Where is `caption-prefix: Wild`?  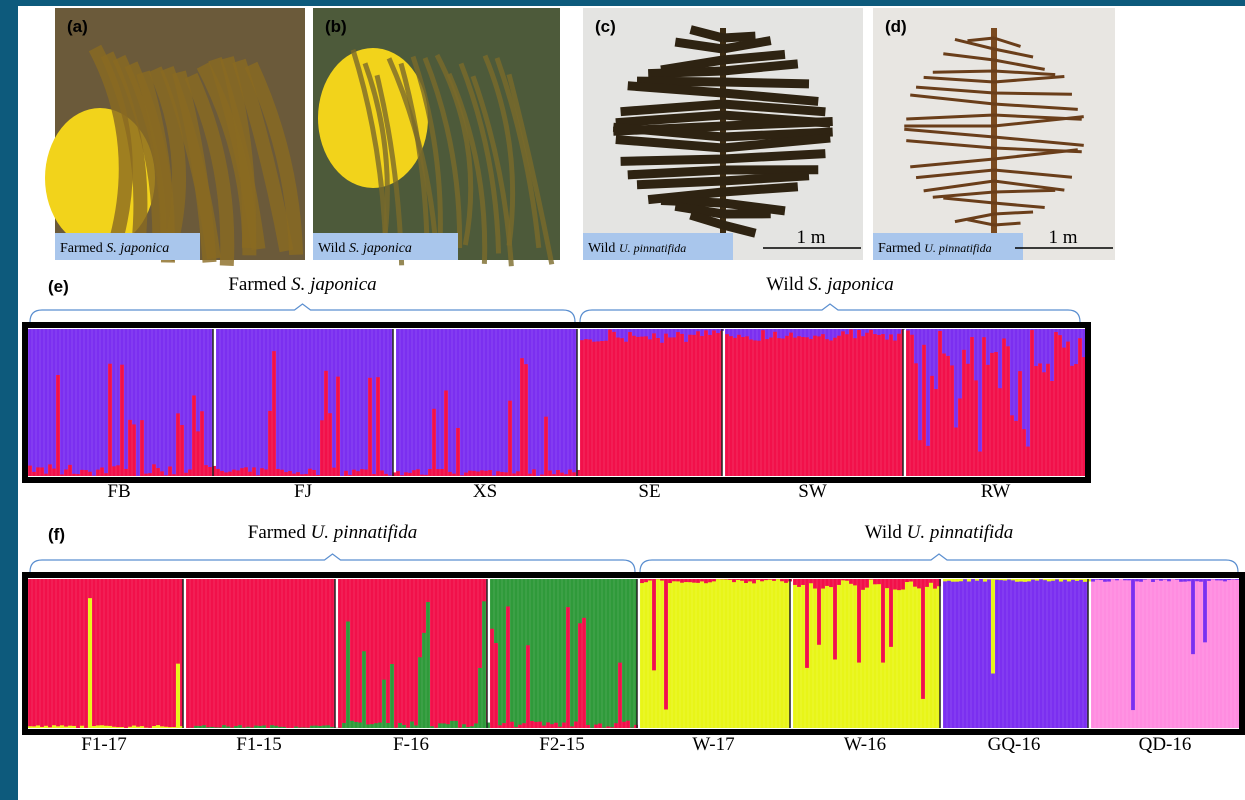 caption-prefix: Wild is located at coordinates (601, 248).